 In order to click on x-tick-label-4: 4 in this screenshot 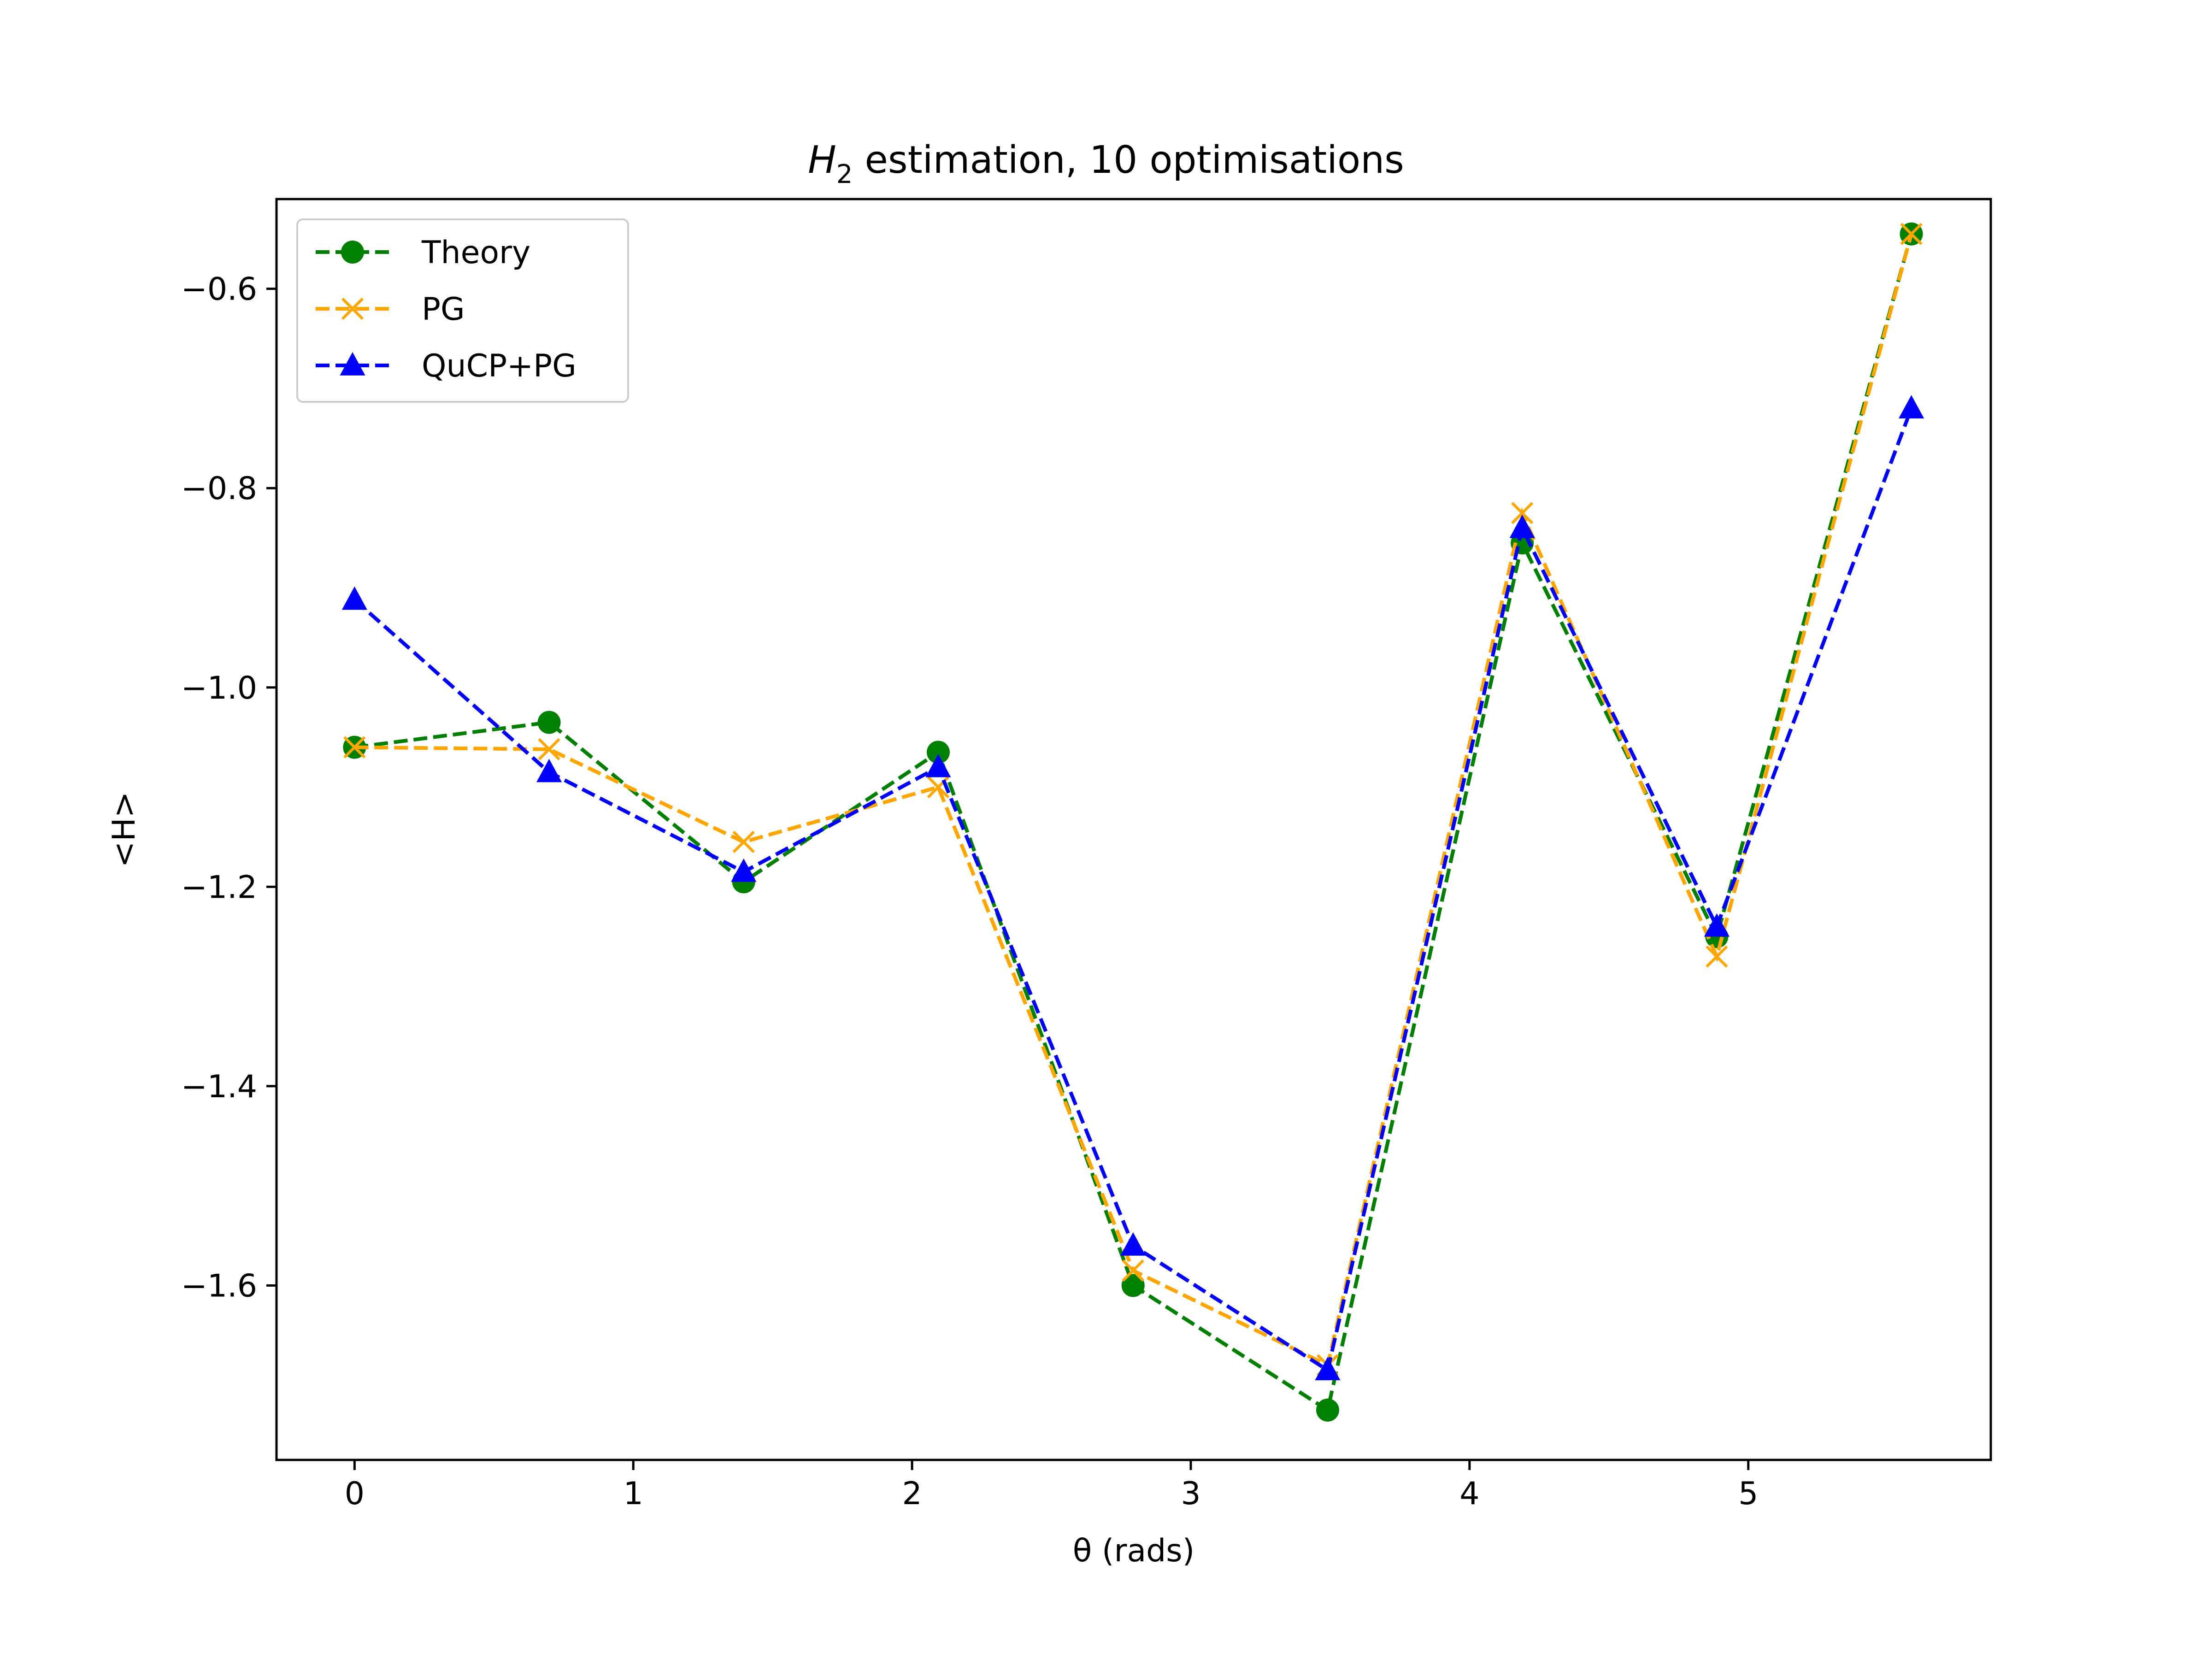, I will do `click(1469, 1494)`.